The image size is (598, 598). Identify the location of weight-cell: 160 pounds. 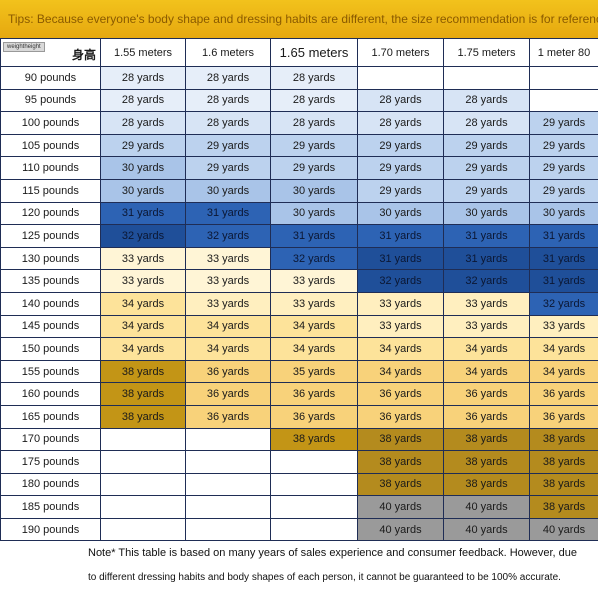
(50, 394).